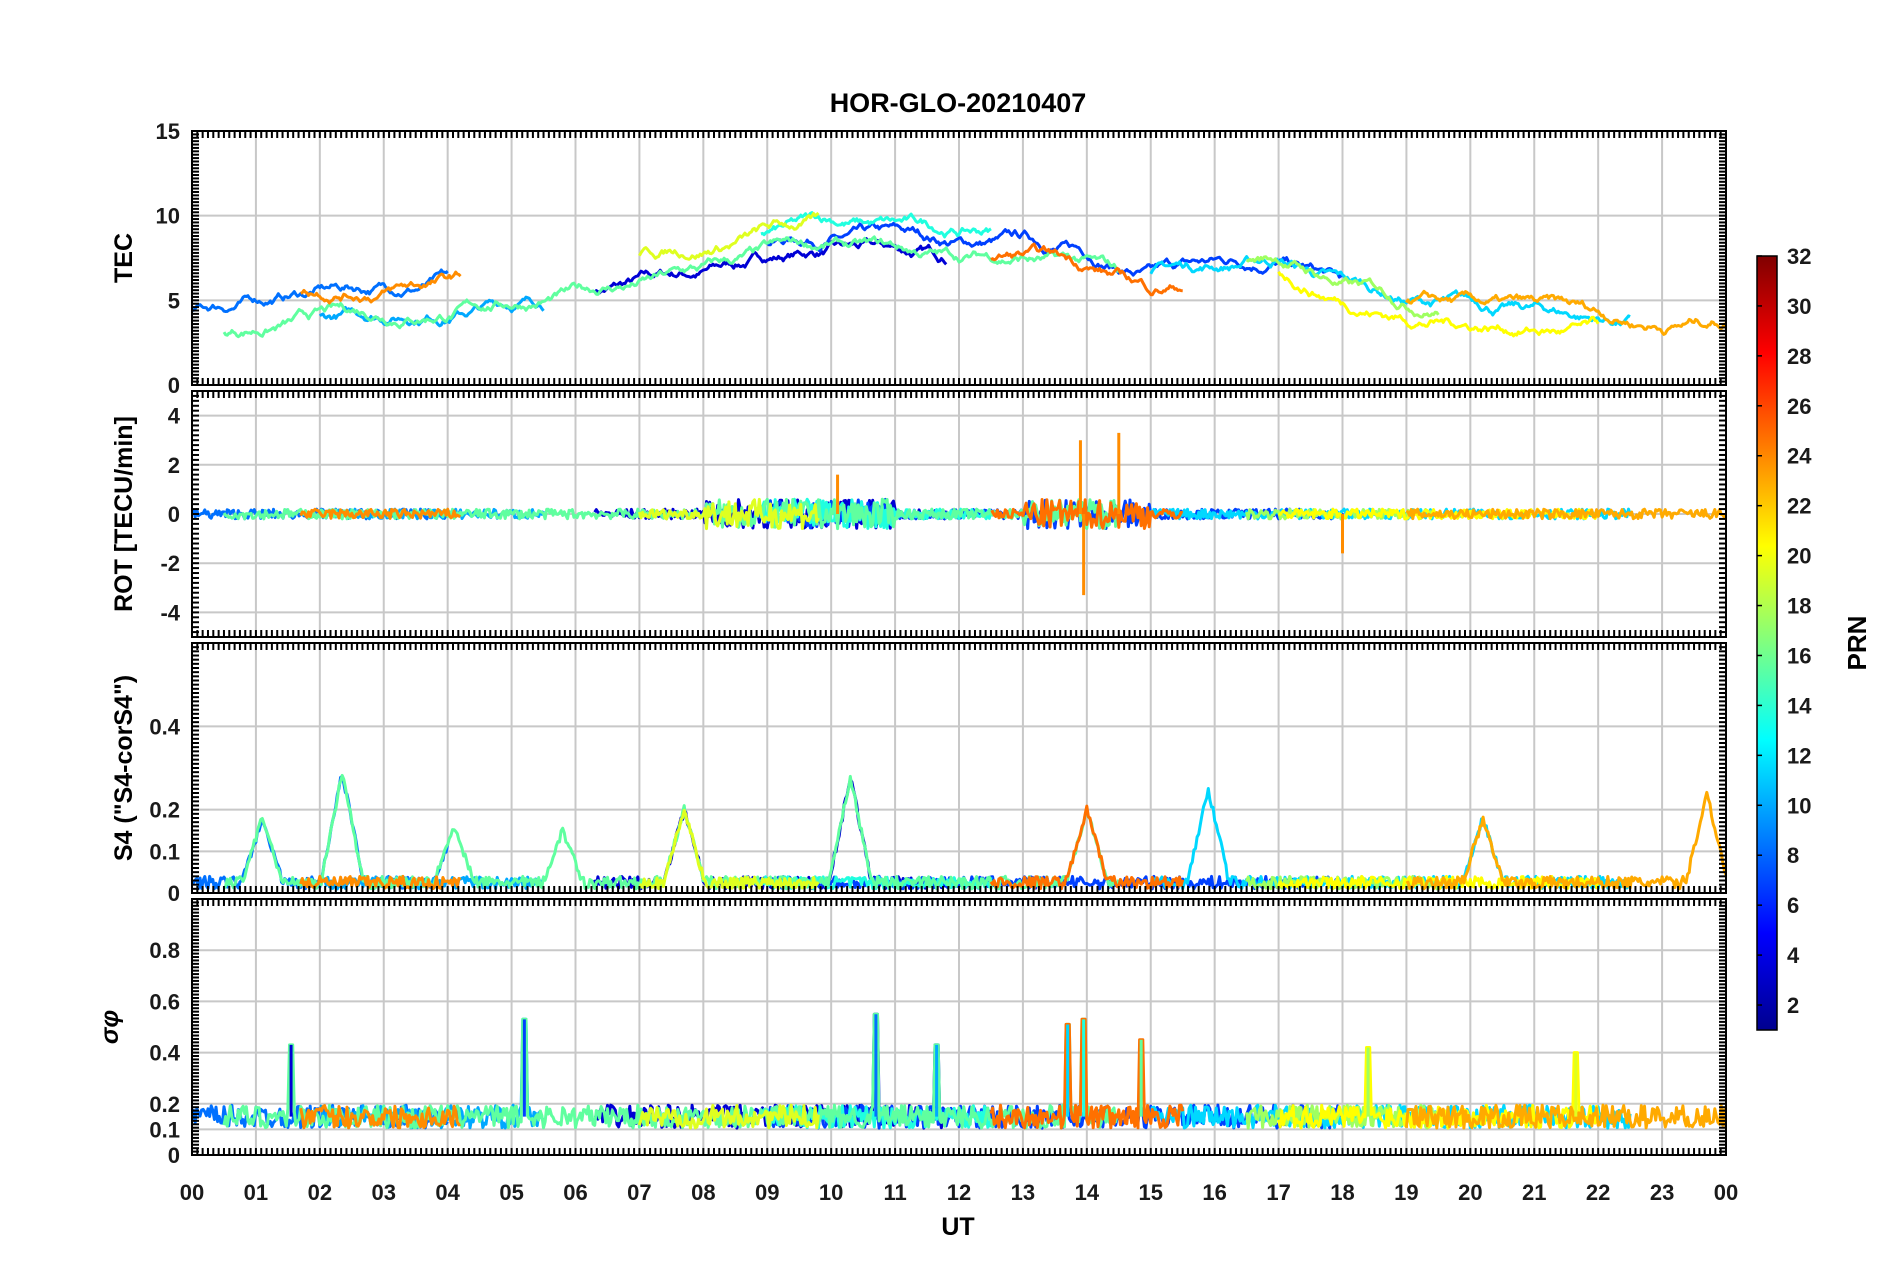 The height and width of the screenshot is (1272, 1902). I want to click on colorbar-tick-label: 30, so click(1799, 306).